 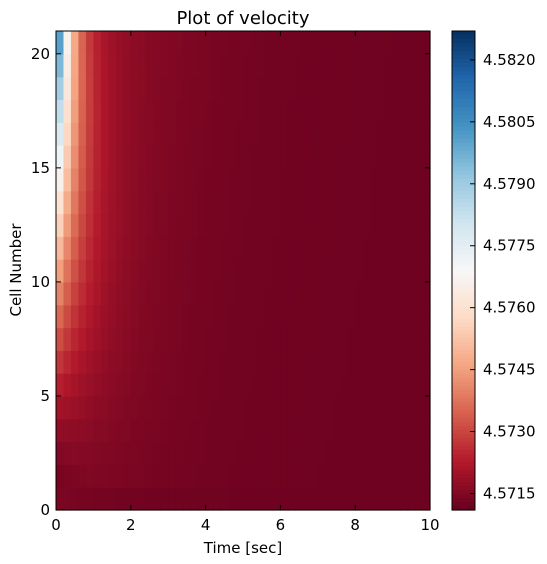 What do you see at coordinates (509, 246) in the screenshot?
I see `colorbar-tick-label: 4.5775` at bounding box center [509, 246].